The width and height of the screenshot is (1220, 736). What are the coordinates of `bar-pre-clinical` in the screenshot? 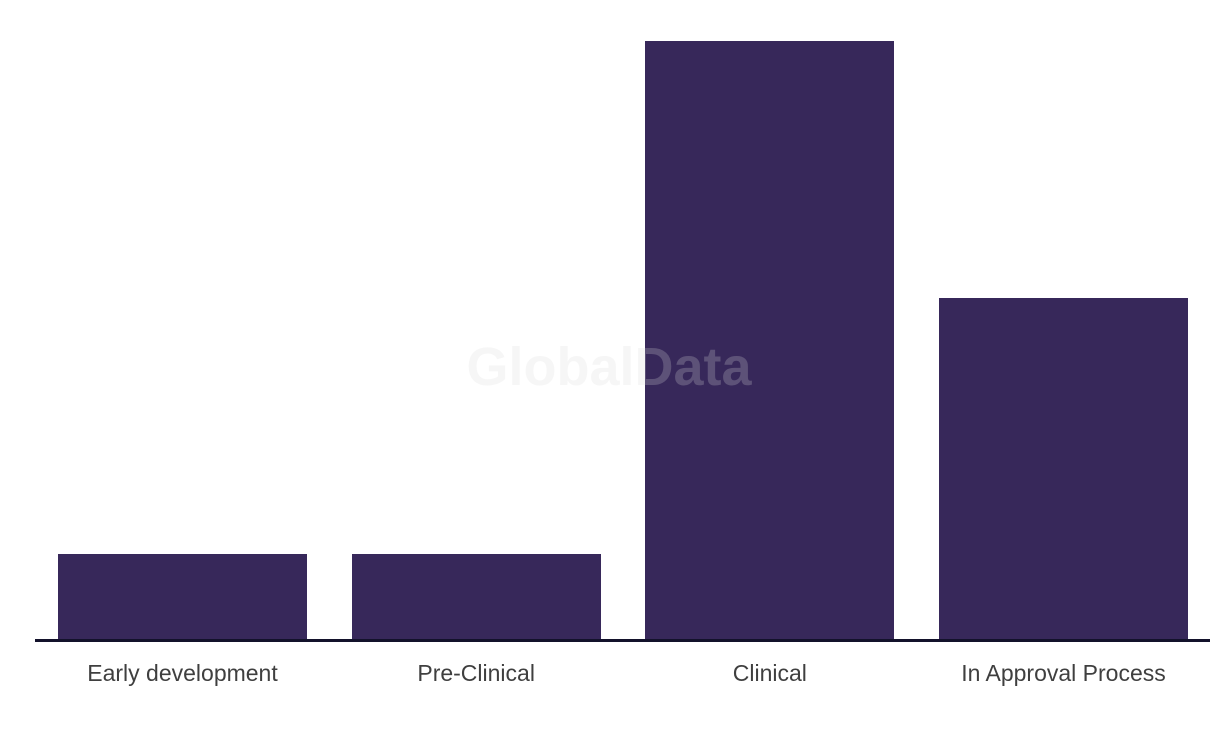 It's located at (476, 597).